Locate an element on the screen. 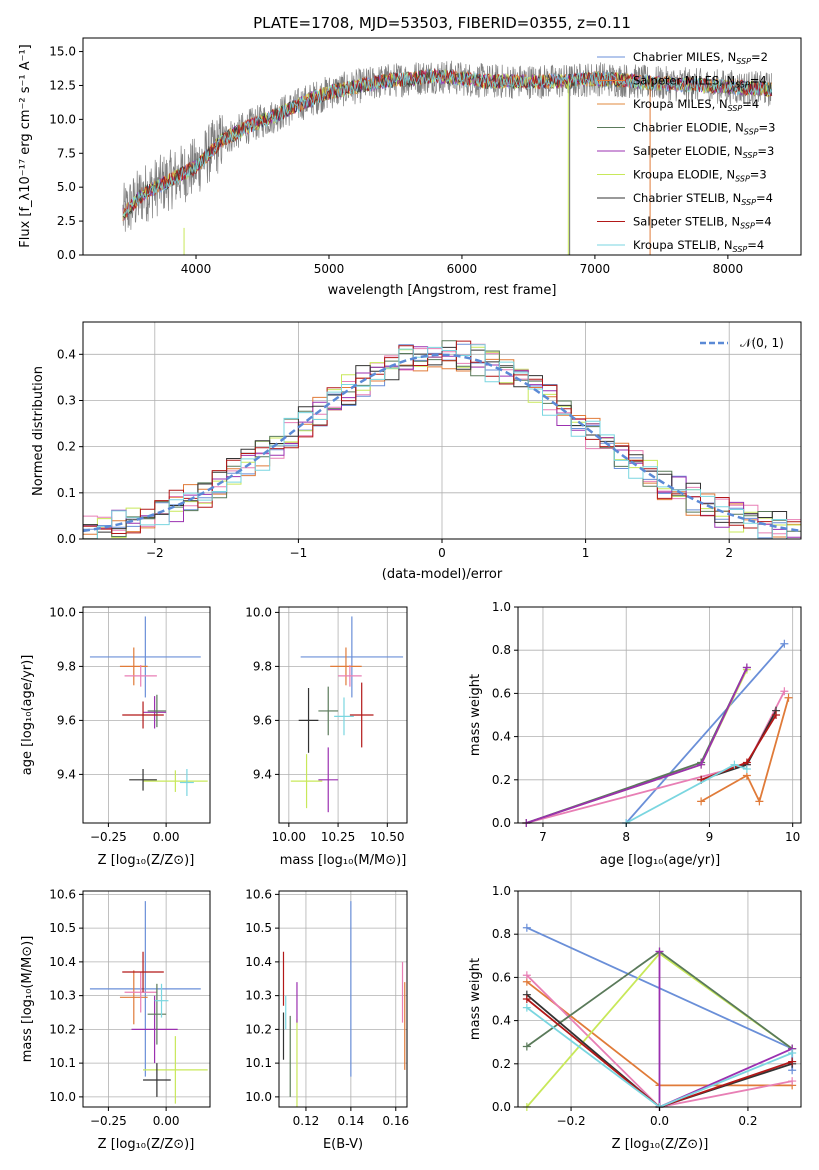 The height and width of the screenshot is (1170, 819). mw-vs-age-xlabel: age [log₁₀(age/yr)] is located at coordinates (660, 860).